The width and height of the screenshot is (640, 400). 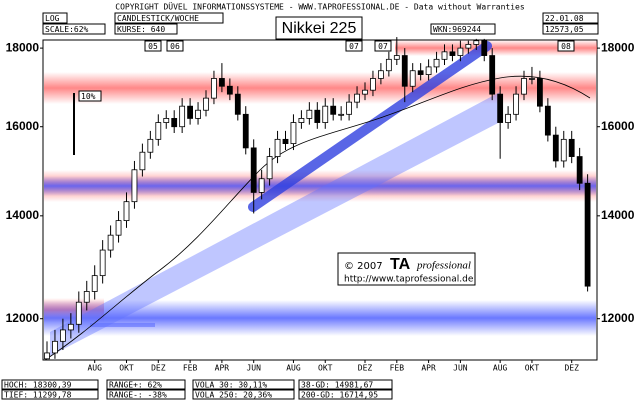 What do you see at coordinates (23, 215) in the screenshot?
I see `y-tick-label: 14000` at bounding box center [23, 215].